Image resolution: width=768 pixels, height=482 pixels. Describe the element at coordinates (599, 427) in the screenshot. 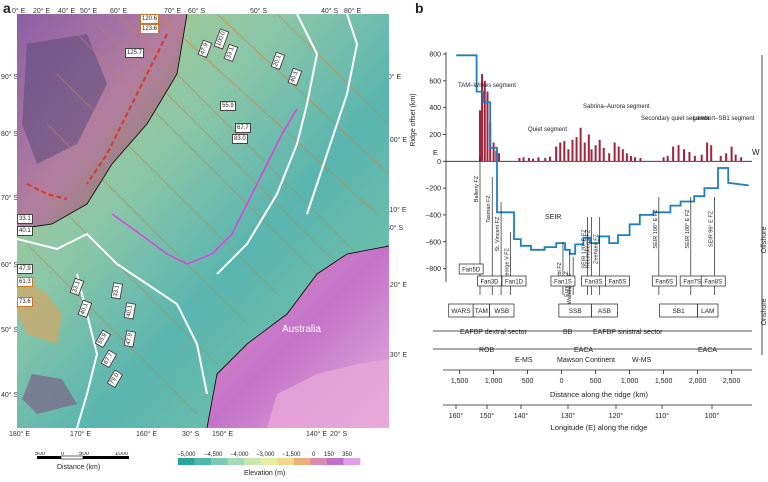

I see `longitude-axis-label: Longitude (E) along the ridge` at that location.